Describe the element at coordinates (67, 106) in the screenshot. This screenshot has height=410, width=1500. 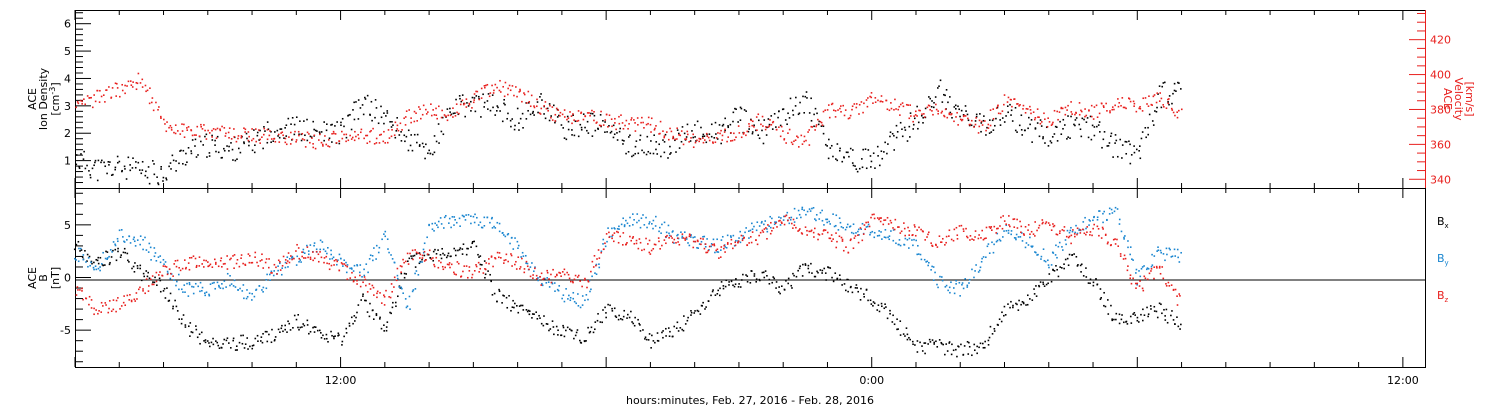
I see `density-tick-label: 3` at that location.